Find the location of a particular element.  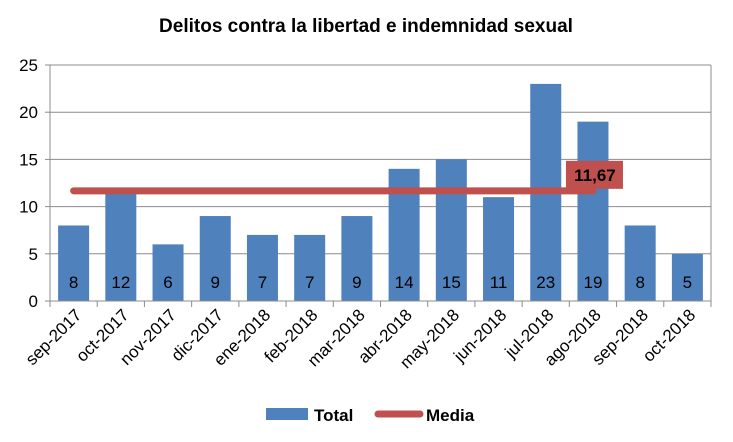

bar-data-label: 5 is located at coordinates (687, 282).